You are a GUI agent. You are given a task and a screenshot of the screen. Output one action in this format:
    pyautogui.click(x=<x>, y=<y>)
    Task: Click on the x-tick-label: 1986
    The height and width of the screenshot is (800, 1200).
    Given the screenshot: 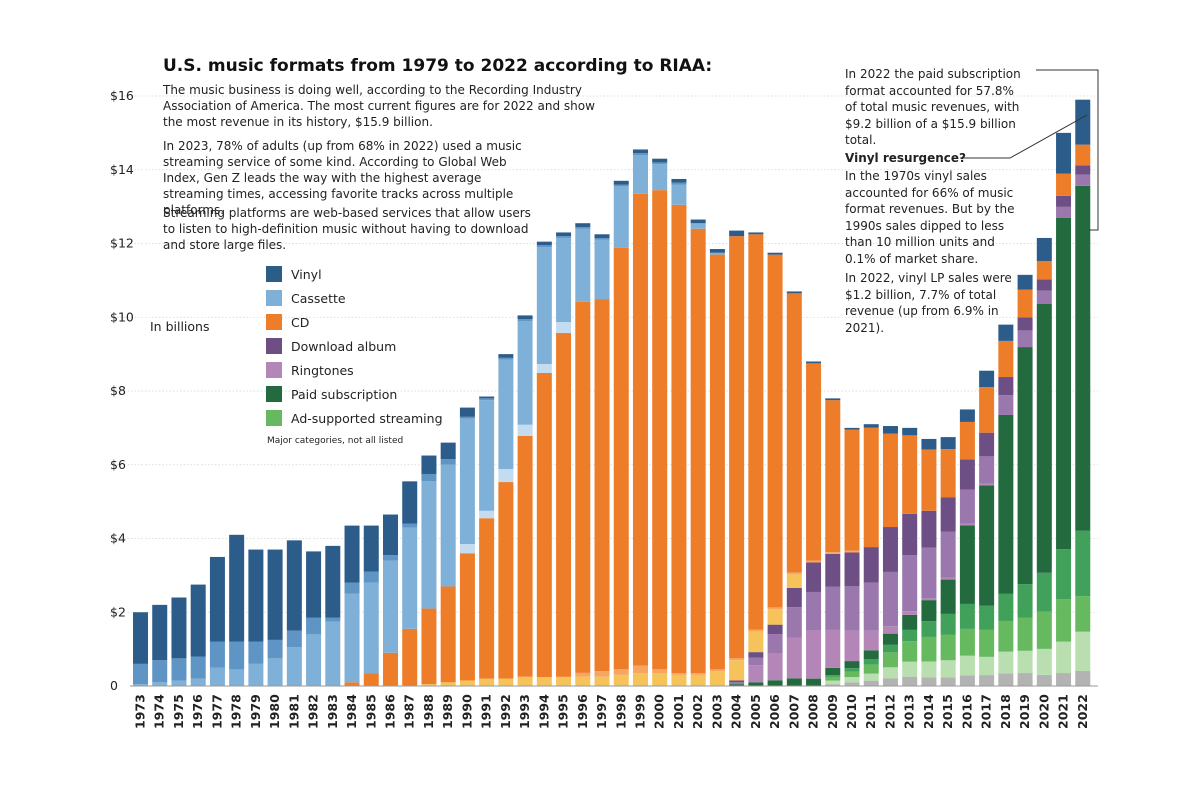 What is the action you would take?
    pyautogui.click(x=389, y=711)
    